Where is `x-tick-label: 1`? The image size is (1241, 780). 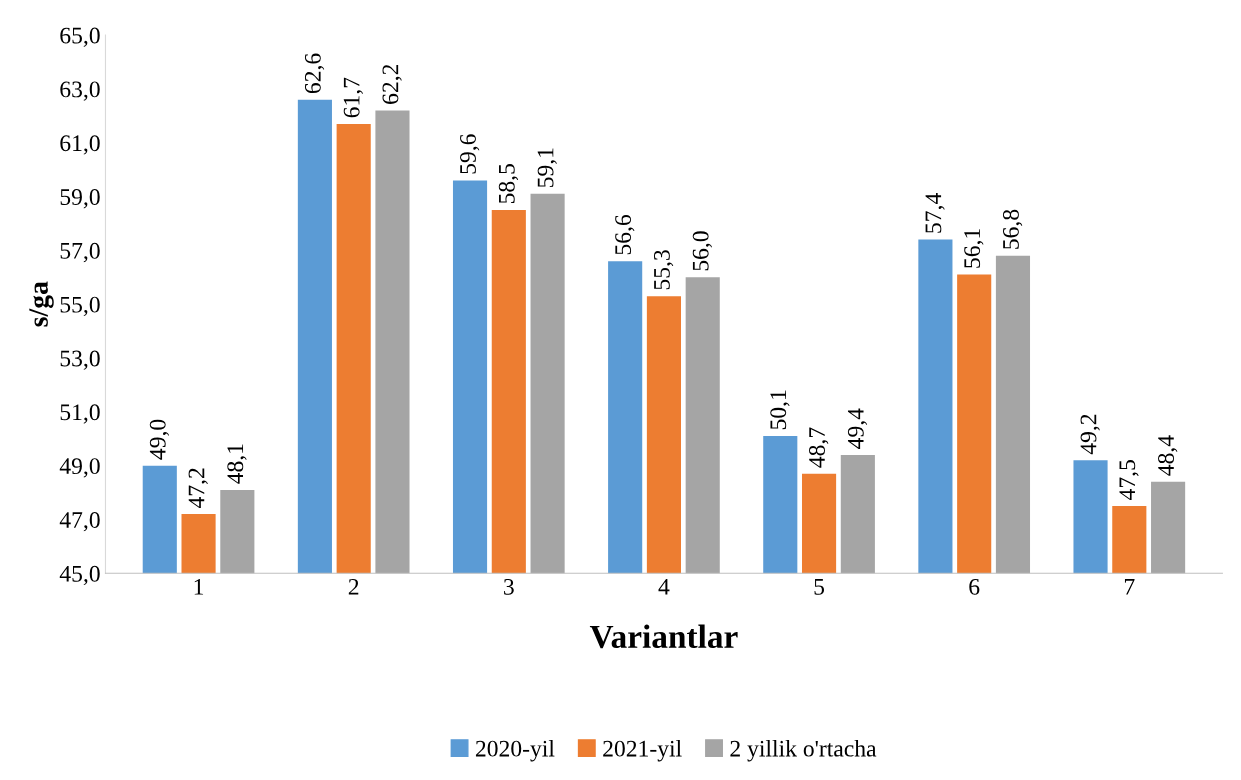
x-tick-label: 1 is located at coordinates (199, 586).